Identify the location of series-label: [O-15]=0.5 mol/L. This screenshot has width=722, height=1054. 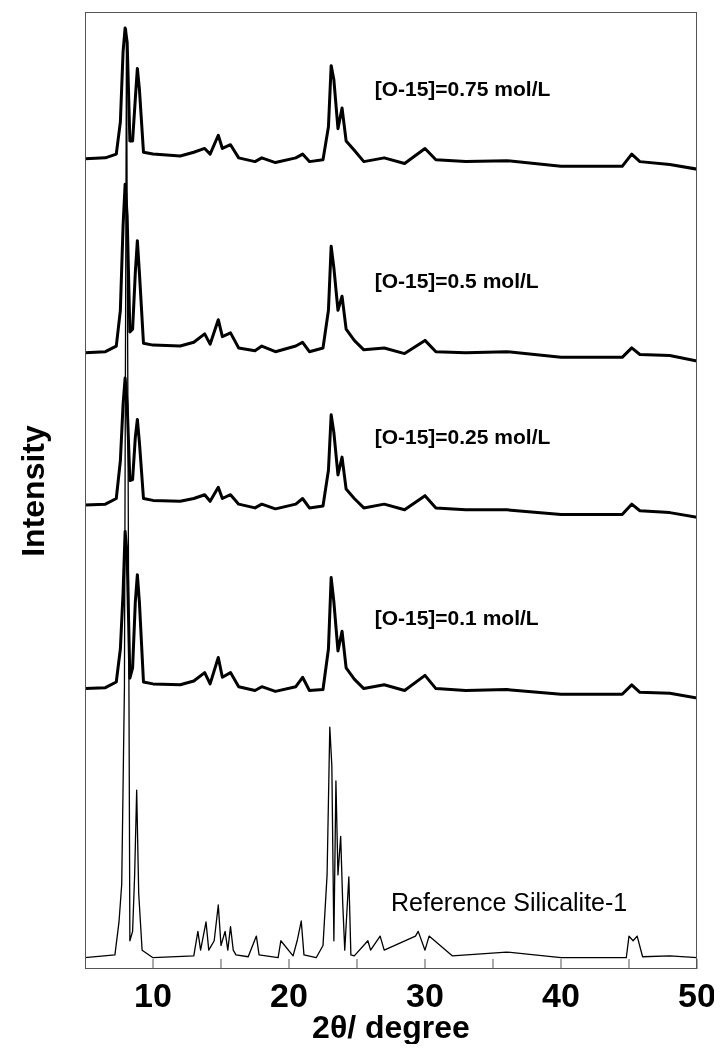
(456, 281).